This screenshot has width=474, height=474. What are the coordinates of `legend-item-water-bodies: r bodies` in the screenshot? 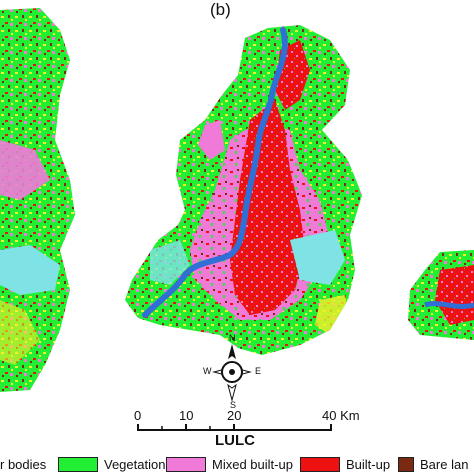 It's located at (23, 464).